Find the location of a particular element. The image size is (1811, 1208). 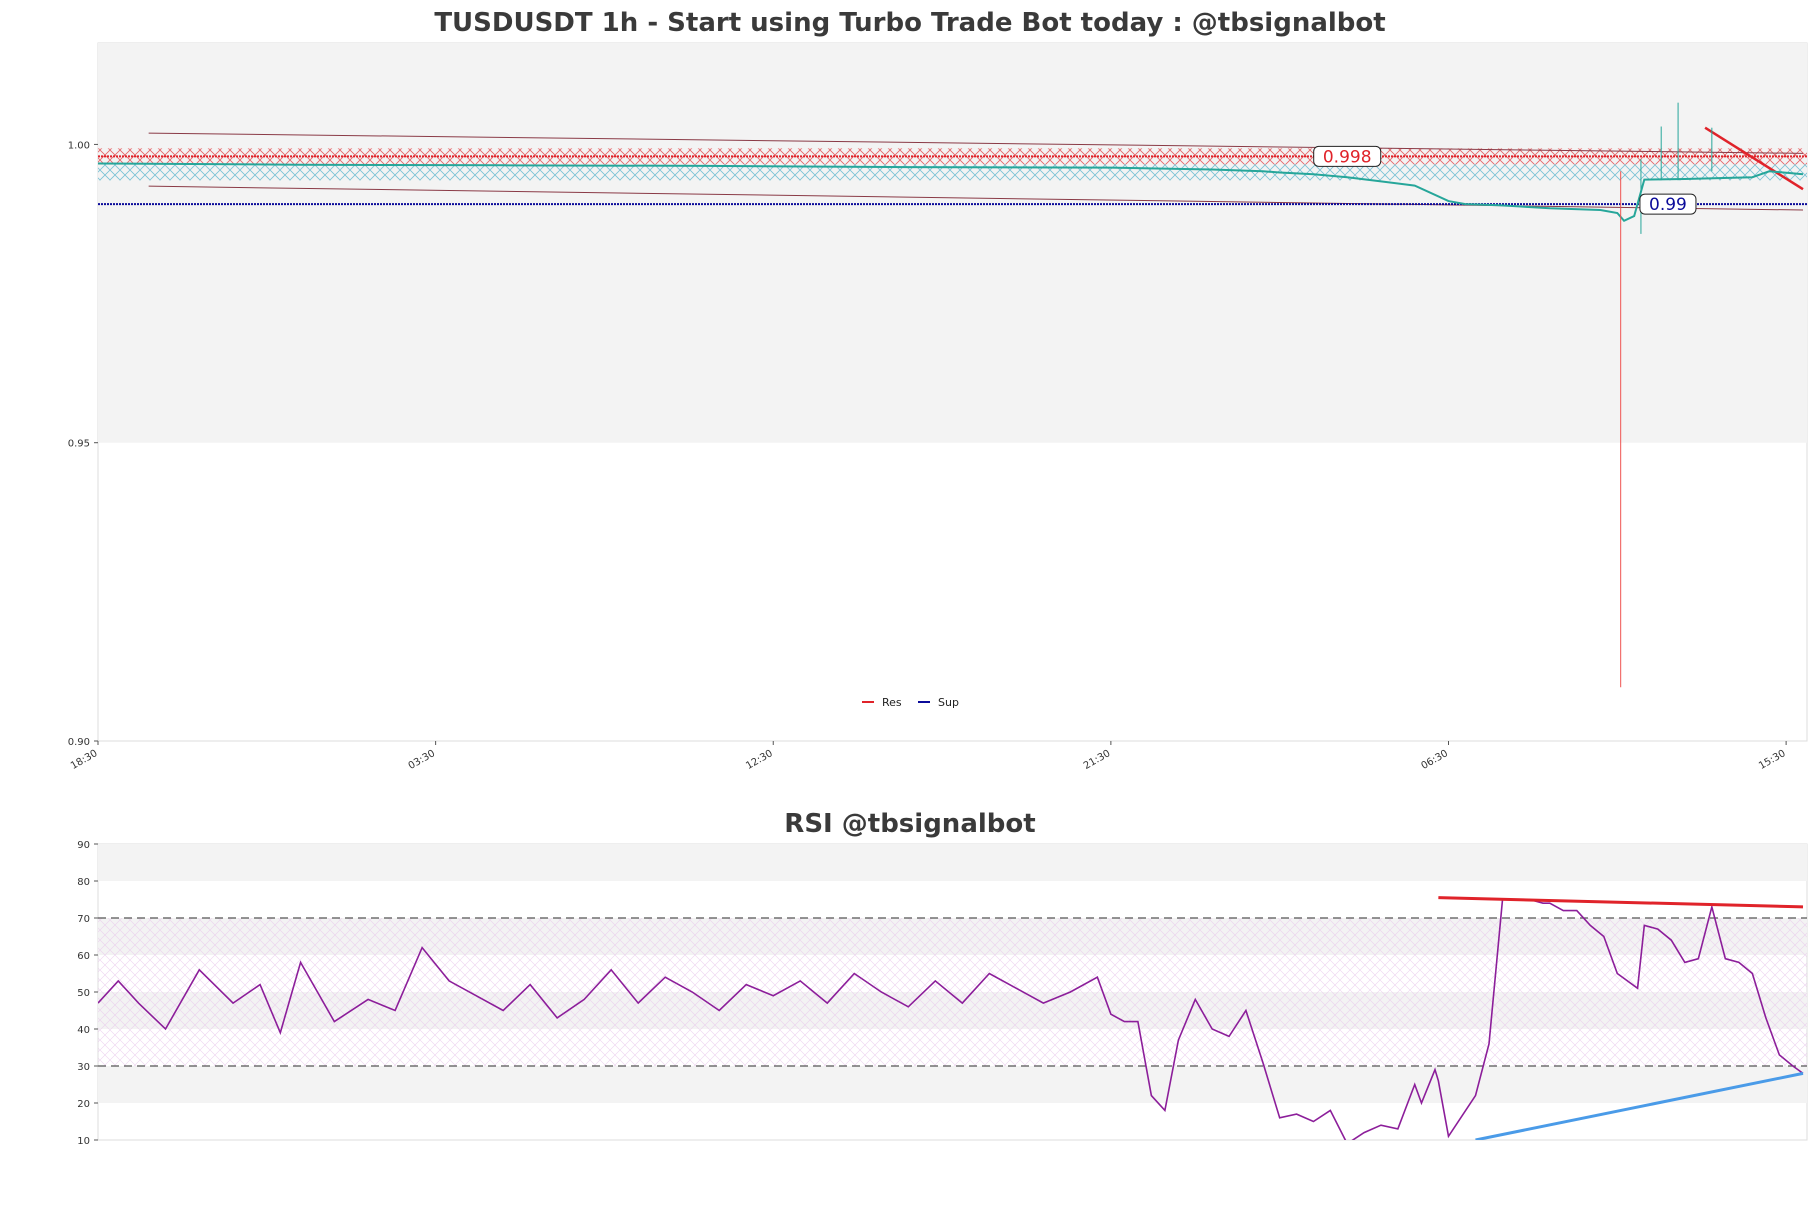

rsi-y-tick-label: 10 is located at coordinates (83, 1141).